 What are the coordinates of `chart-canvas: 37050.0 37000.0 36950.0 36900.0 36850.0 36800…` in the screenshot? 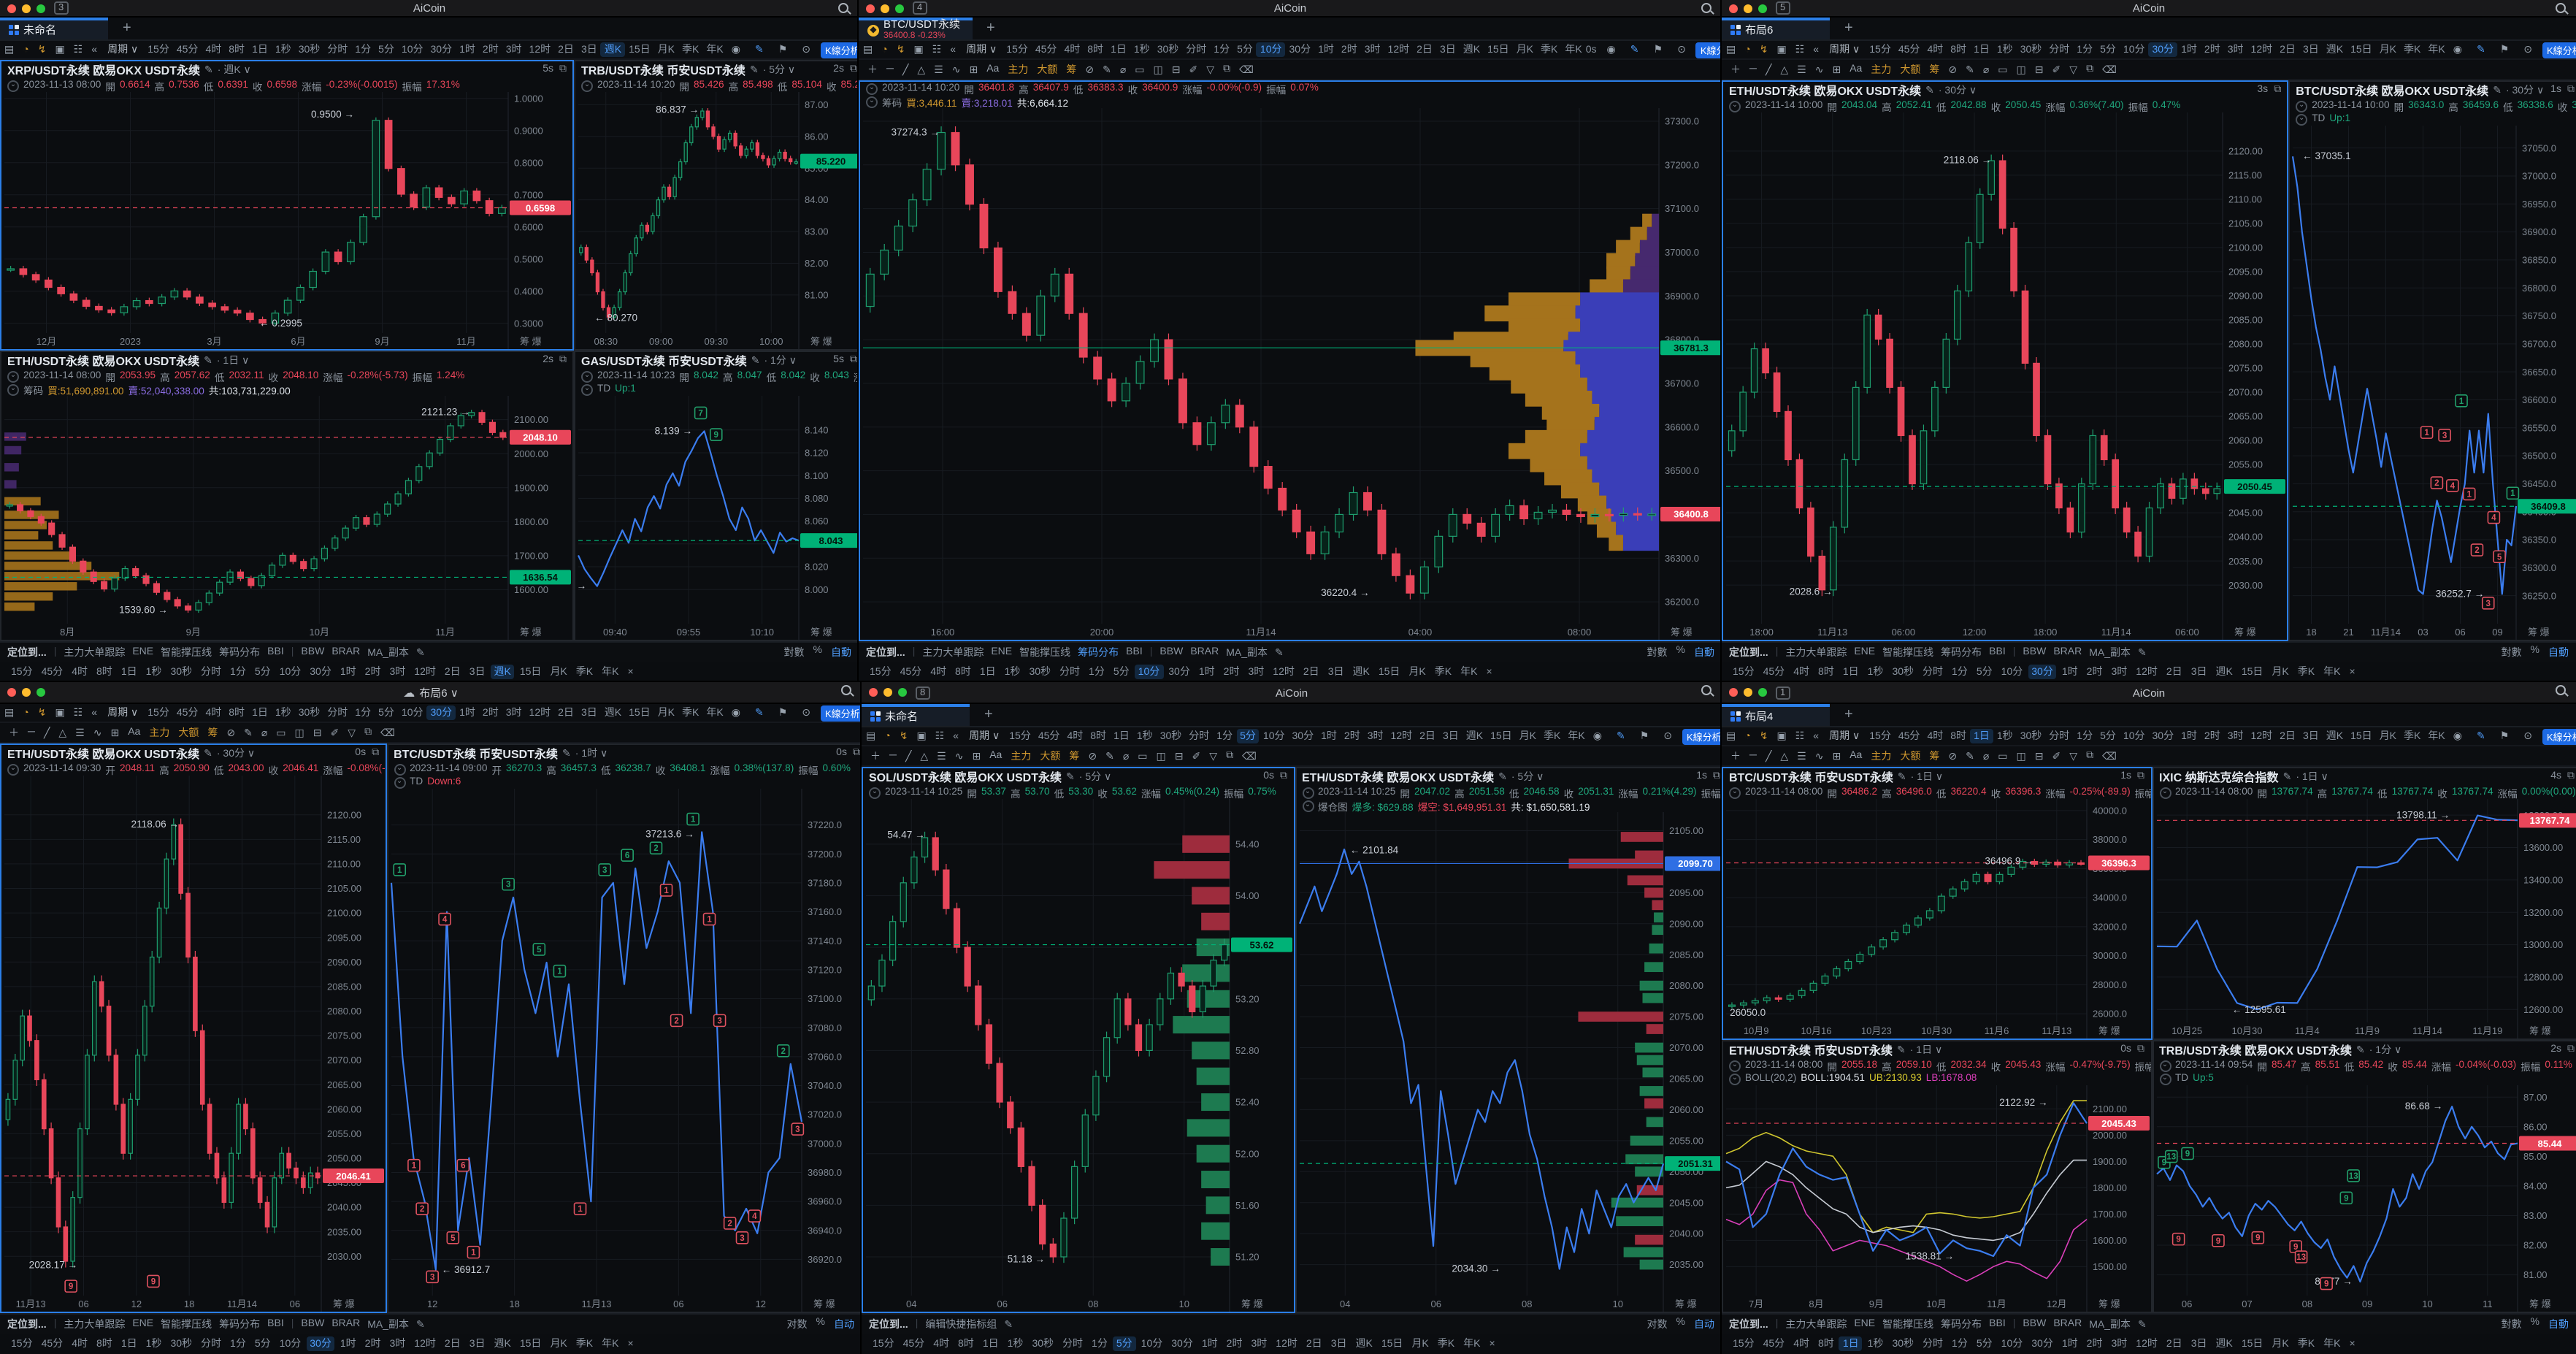 It's located at (2433, 383).